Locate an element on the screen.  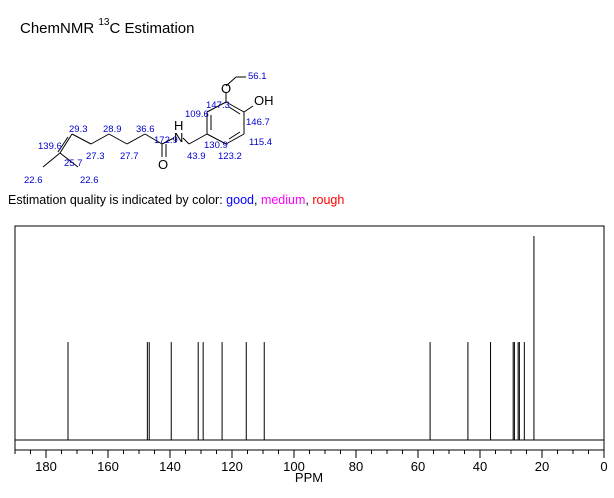
atom-nh-hydrogen: H is located at coordinates (178, 125).